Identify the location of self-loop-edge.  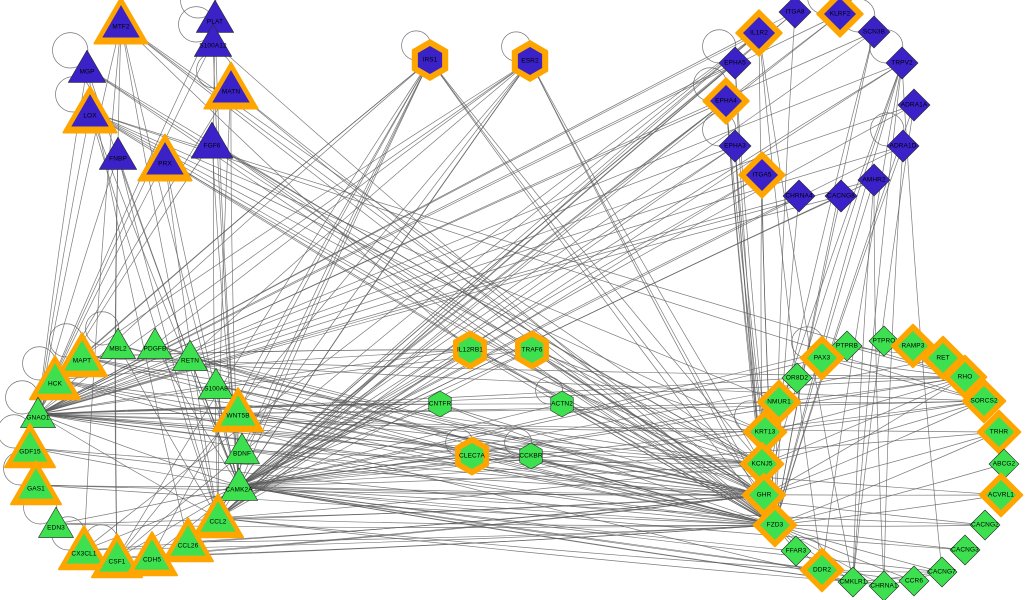
(518, 442).